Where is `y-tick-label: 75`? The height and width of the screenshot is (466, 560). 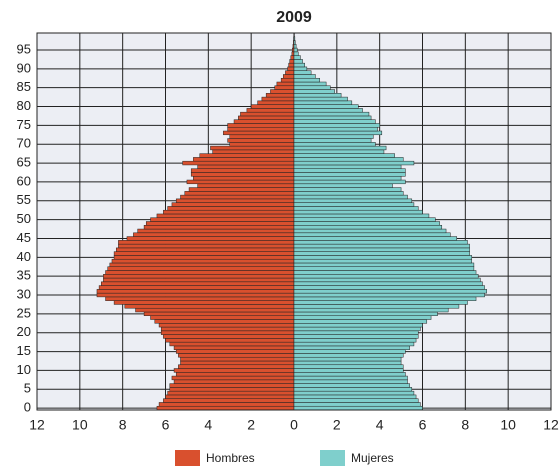 y-tick-label: 75 is located at coordinates (24, 124).